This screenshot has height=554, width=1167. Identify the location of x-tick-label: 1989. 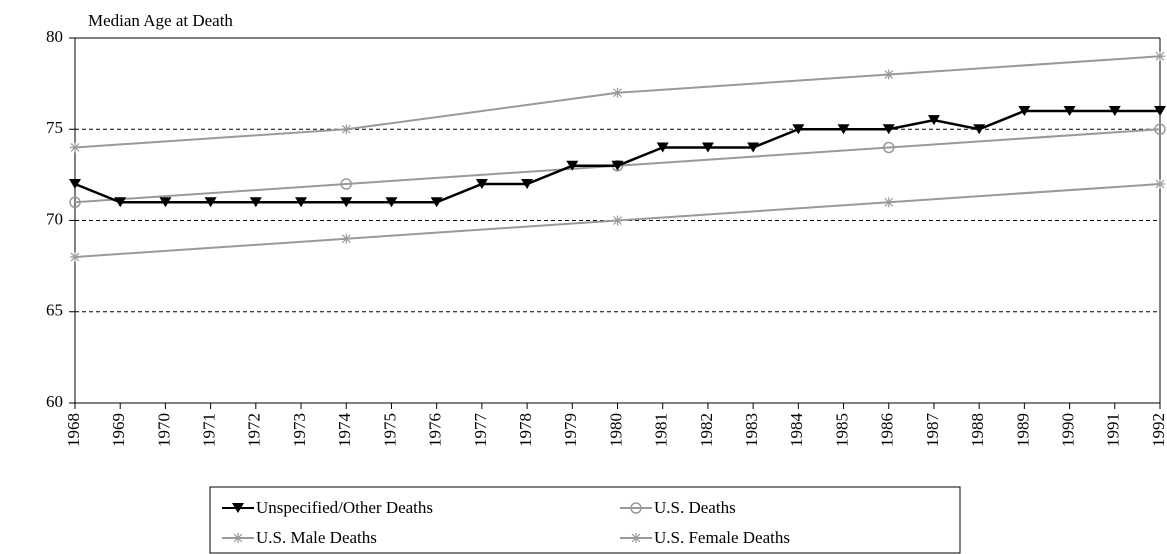
(1022, 430).